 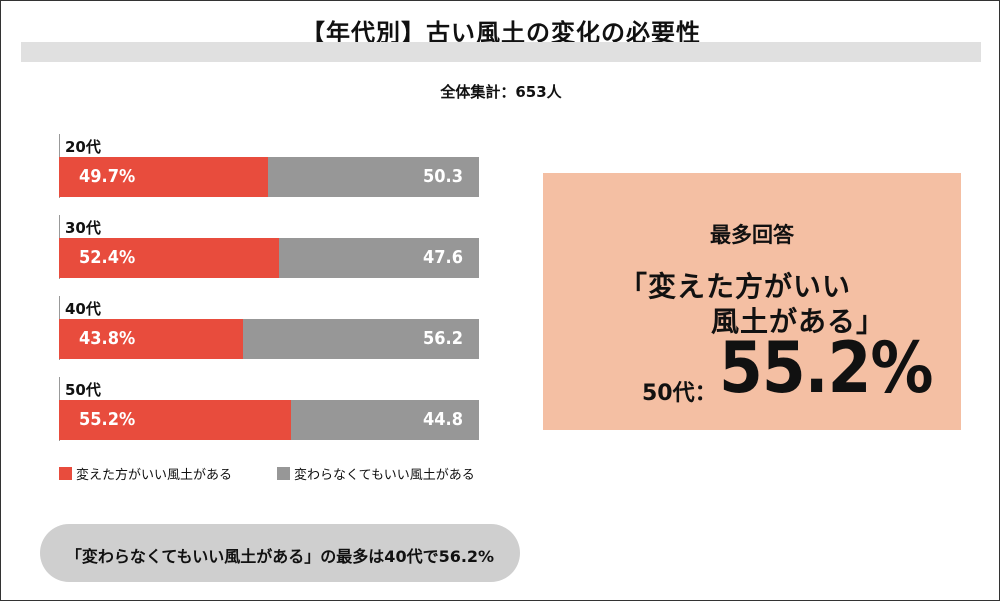 I want to click on bar-segment-keep: 47.6, so click(x=379, y=258).